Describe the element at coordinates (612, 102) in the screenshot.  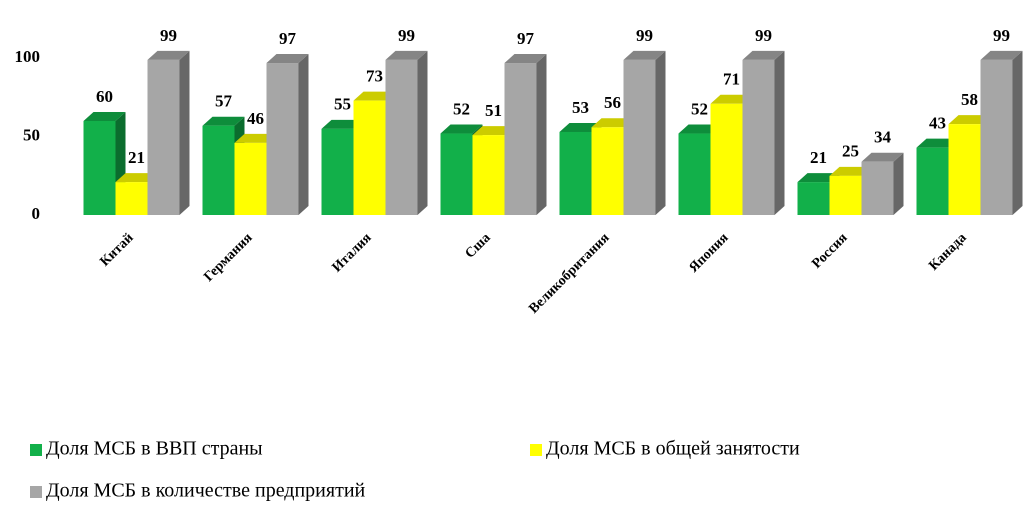
I see `data-label: 56` at that location.